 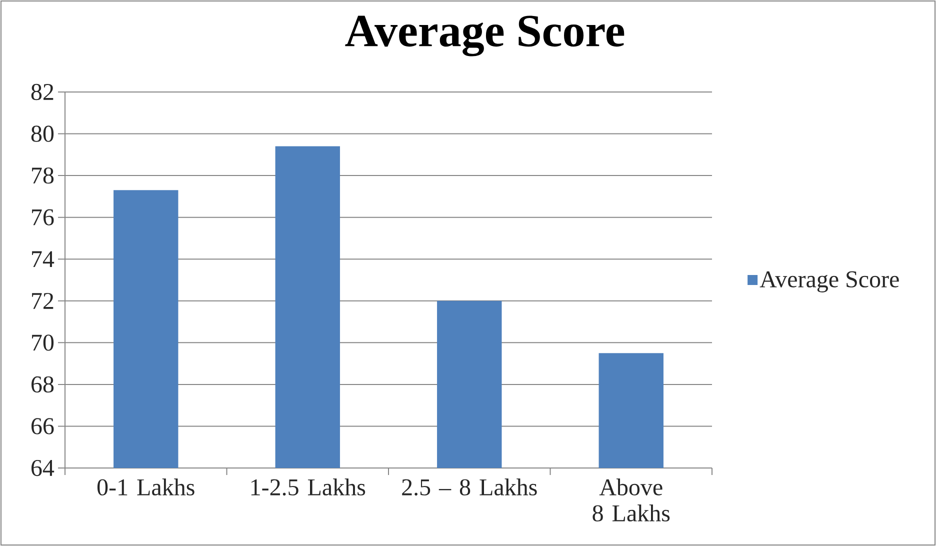 I want to click on y-tick-label: 64, so click(x=43, y=468).